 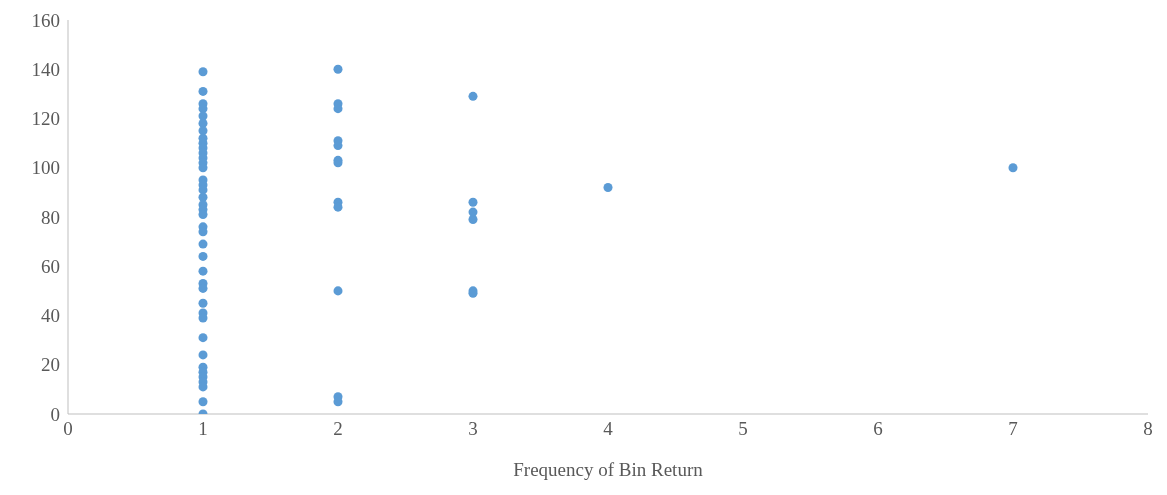 I want to click on y-tick-label: 140, so click(x=45, y=69).